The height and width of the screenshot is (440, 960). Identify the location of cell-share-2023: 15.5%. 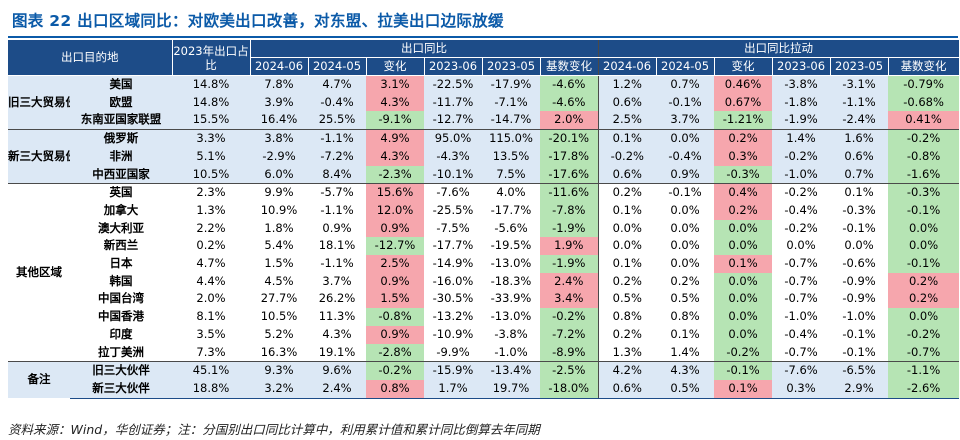
(211, 120).